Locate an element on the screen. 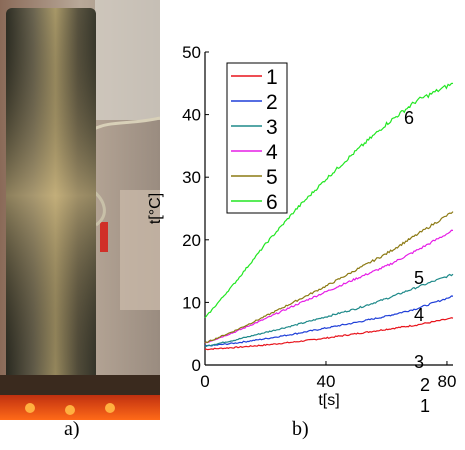 This screenshot has width=465, height=450. y-tick-label: 20 is located at coordinates (191, 240).